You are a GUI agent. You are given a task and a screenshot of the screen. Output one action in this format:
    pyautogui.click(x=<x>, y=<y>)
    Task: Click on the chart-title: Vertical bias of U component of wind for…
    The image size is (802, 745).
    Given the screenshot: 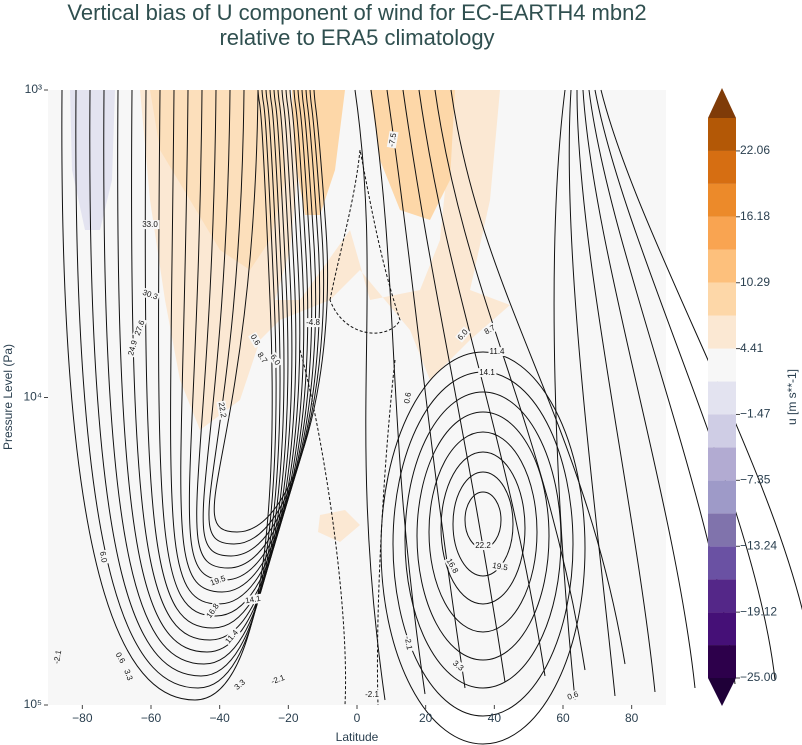 What is the action you would take?
    pyautogui.click(x=356, y=12)
    